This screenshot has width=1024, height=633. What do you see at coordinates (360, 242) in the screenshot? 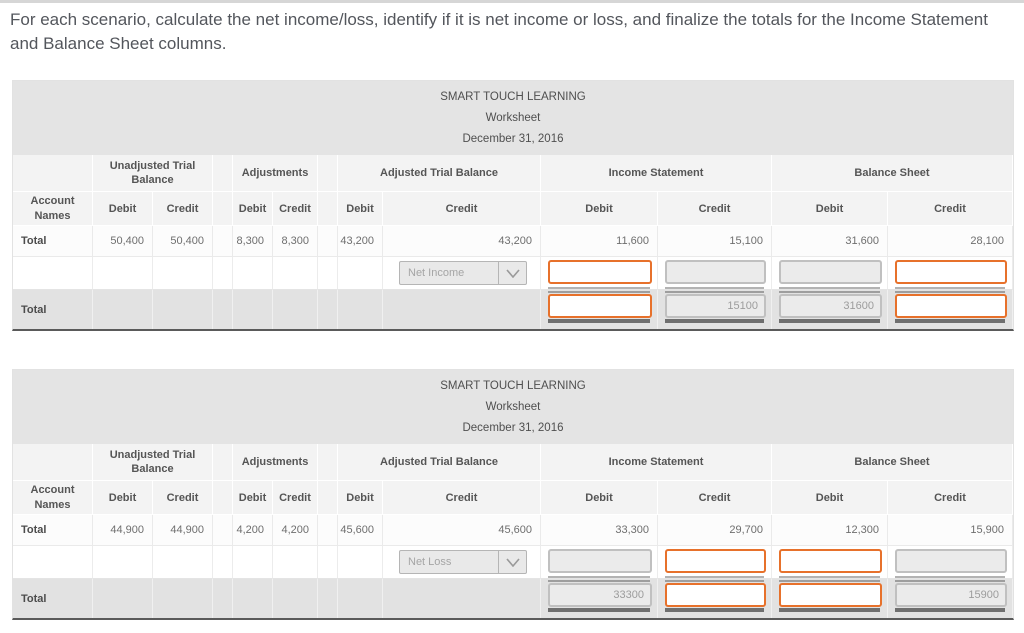
I see `total-atb-debit: 43,200` at bounding box center [360, 242].